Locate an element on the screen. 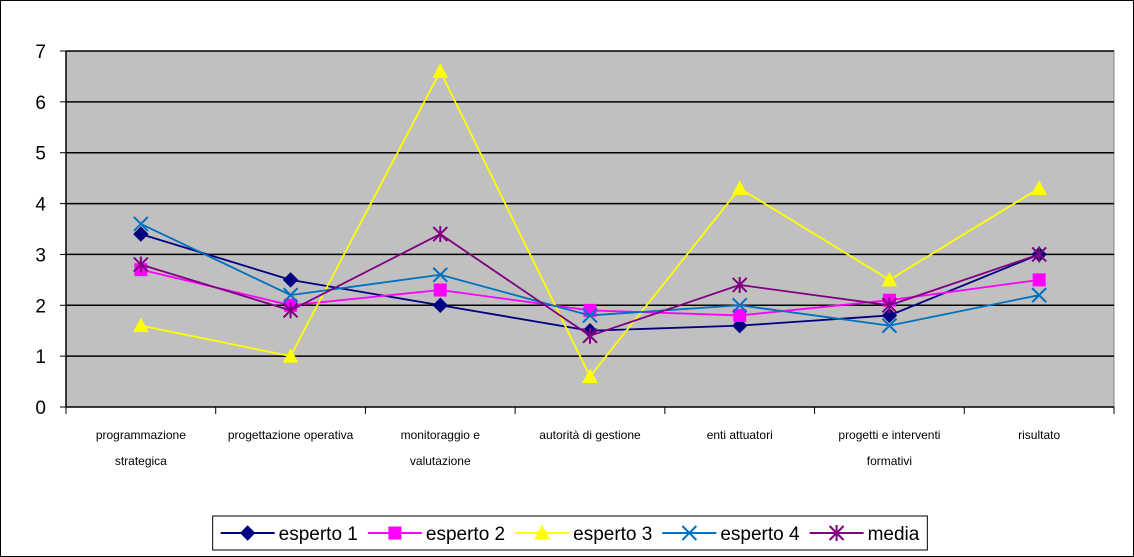  x-tick-label: programmazione strategica is located at coordinates (141, 448).